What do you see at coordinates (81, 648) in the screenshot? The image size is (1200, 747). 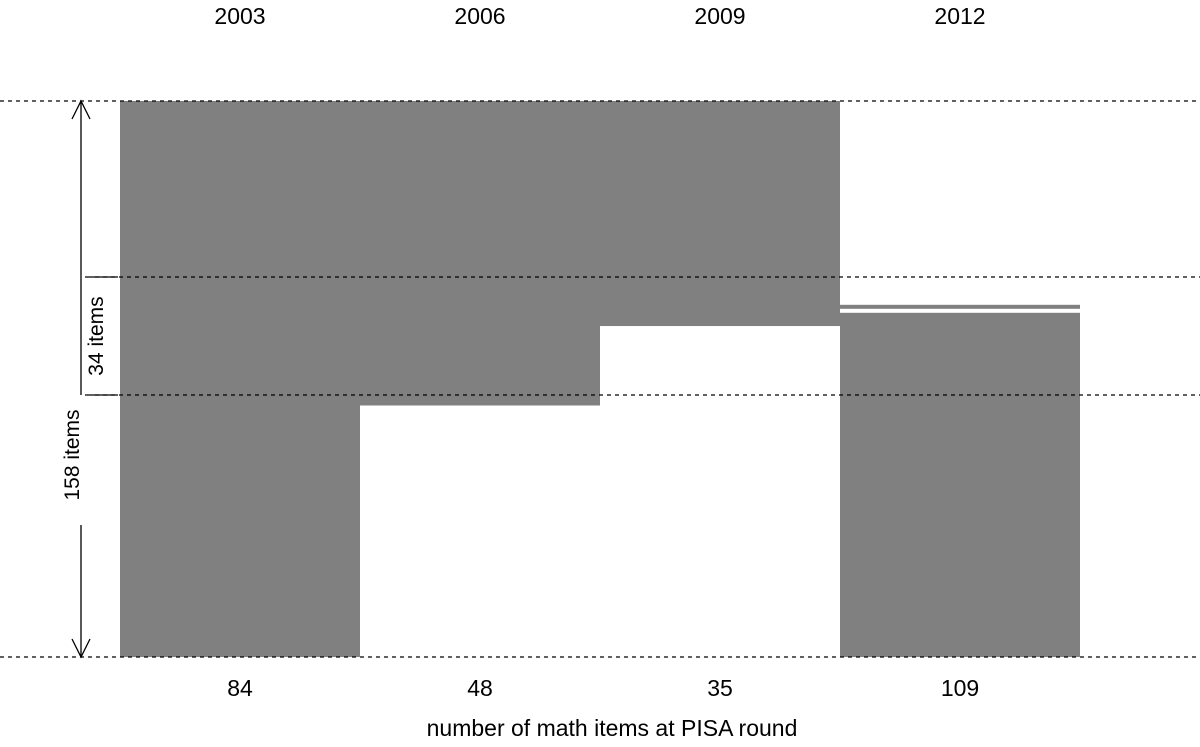 I see `total-arrow-head-bottom` at bounding box center [81, 648].